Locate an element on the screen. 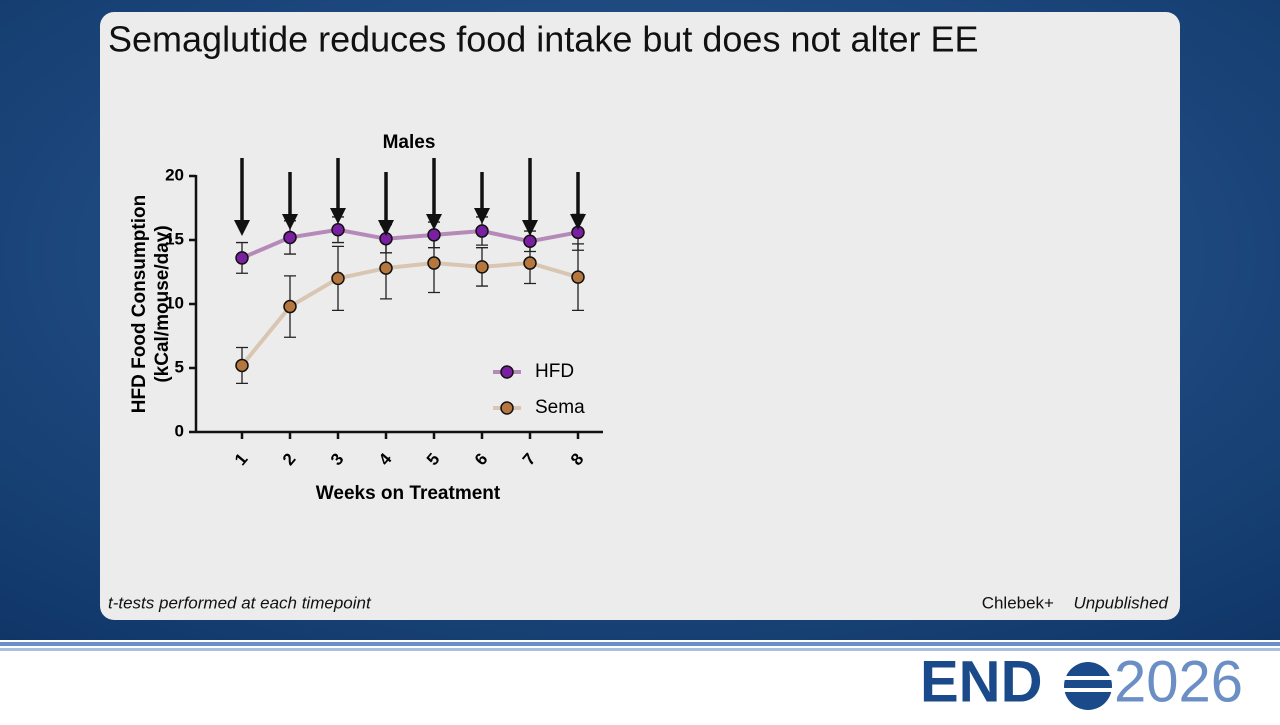  logo-year: 2026 is located at coordinates (1178, 681).